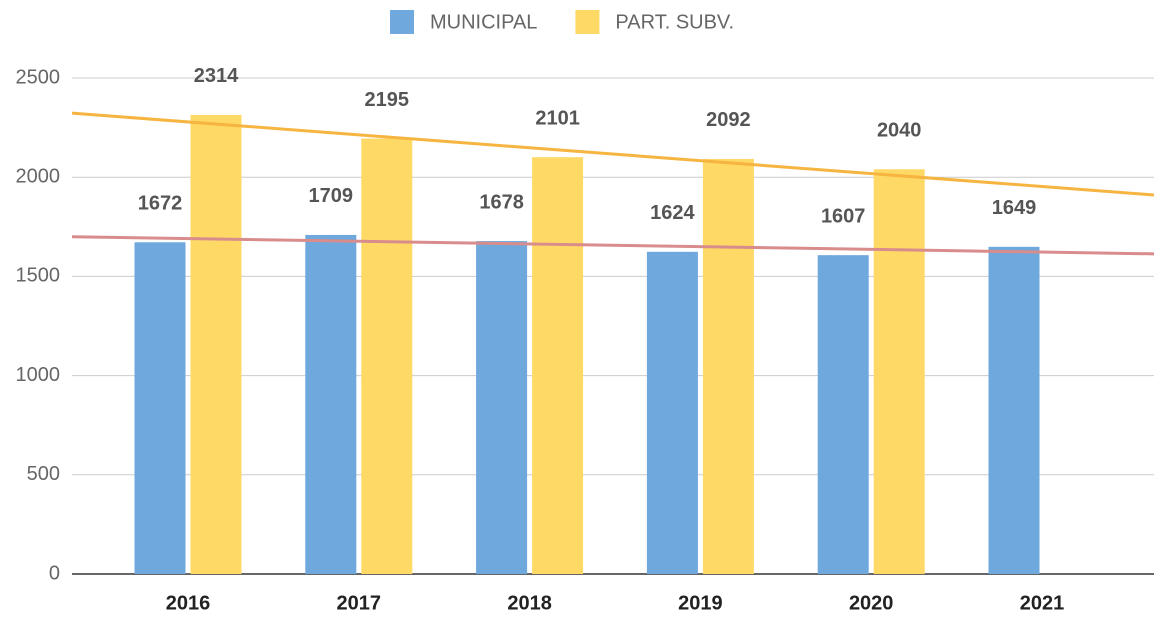 This screenshot has width=1154, height=617. I want to click on x-tick-label: 2020, so click(871, 603).